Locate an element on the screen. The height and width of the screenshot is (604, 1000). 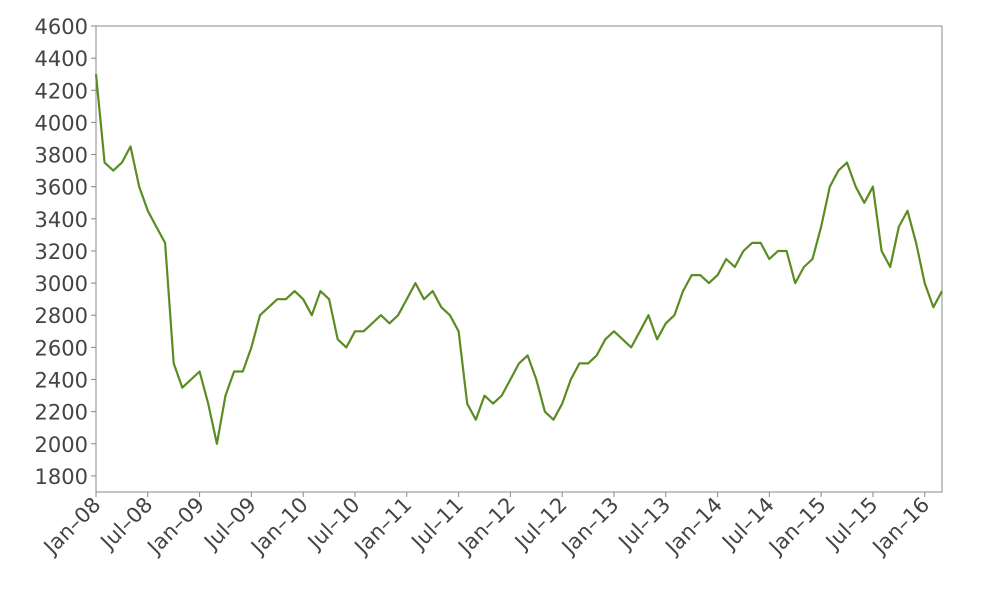
x-tick-label: Jan–14 is located at coordinates (693, 527).